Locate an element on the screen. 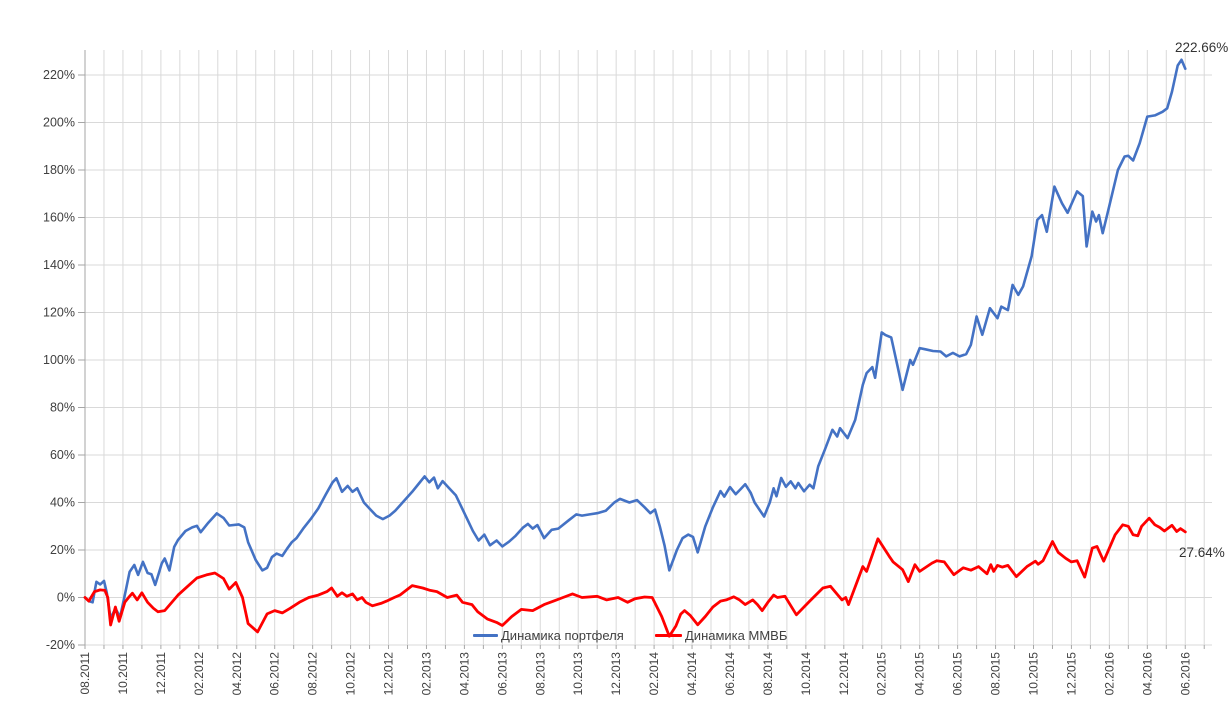  x-tick-label: 08.2012 is located at coordinates (313, 674).